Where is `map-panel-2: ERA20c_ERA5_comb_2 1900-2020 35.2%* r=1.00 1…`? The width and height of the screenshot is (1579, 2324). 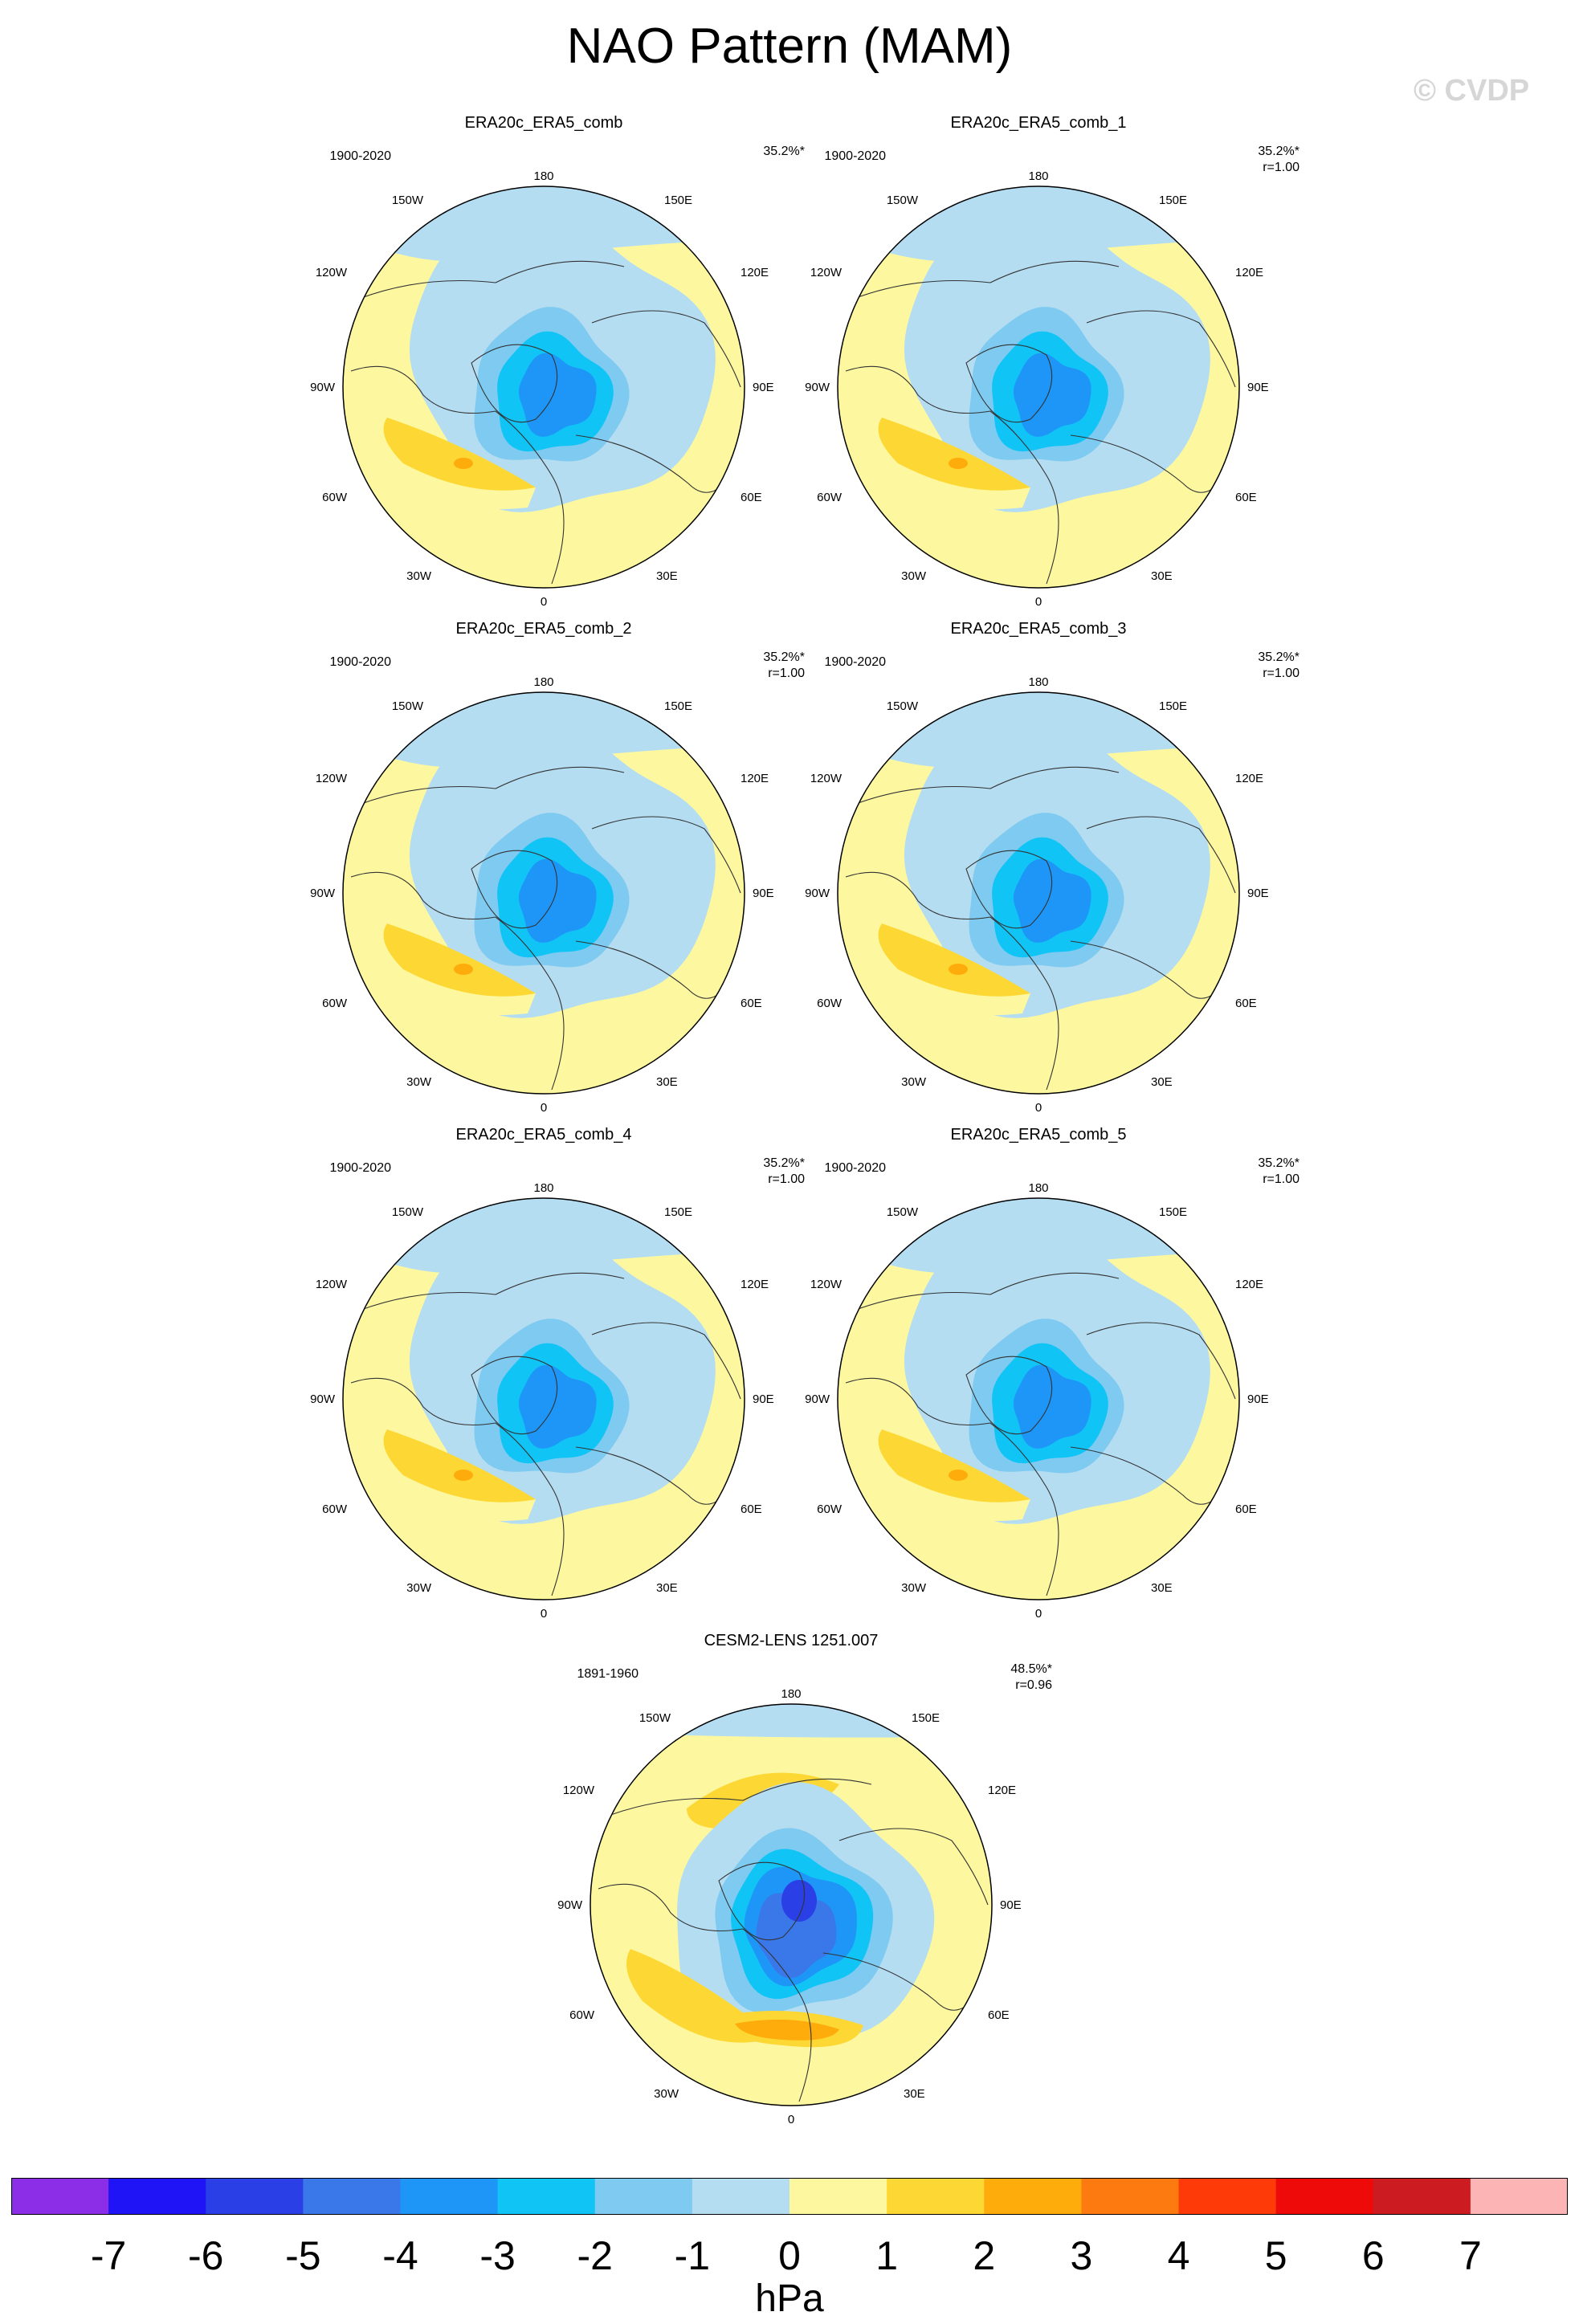
map-panel-2: ERA20c_ERA5_comb_2 1900-2020 35.2%* r=1.00 1… is located at coordinates (576, 869).